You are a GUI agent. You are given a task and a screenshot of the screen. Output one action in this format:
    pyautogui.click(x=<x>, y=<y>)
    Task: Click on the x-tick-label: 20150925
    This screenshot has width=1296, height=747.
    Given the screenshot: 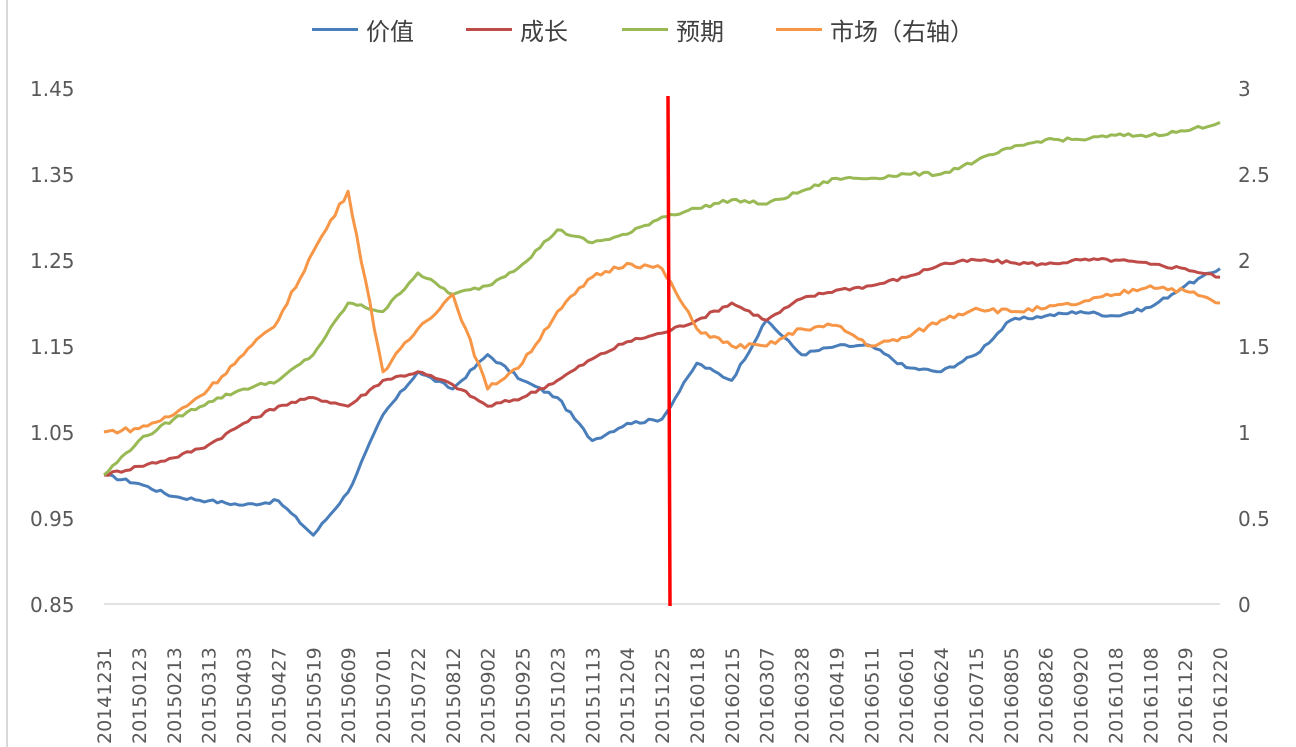 What is the action you would take?
    pyautogui.click(x=524, y=695)
    